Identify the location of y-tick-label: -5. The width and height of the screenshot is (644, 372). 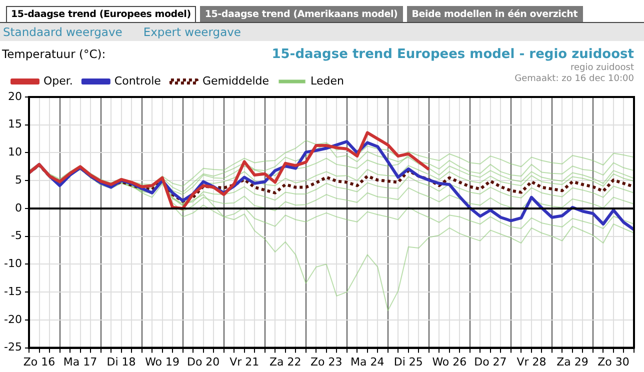
(16, 235).